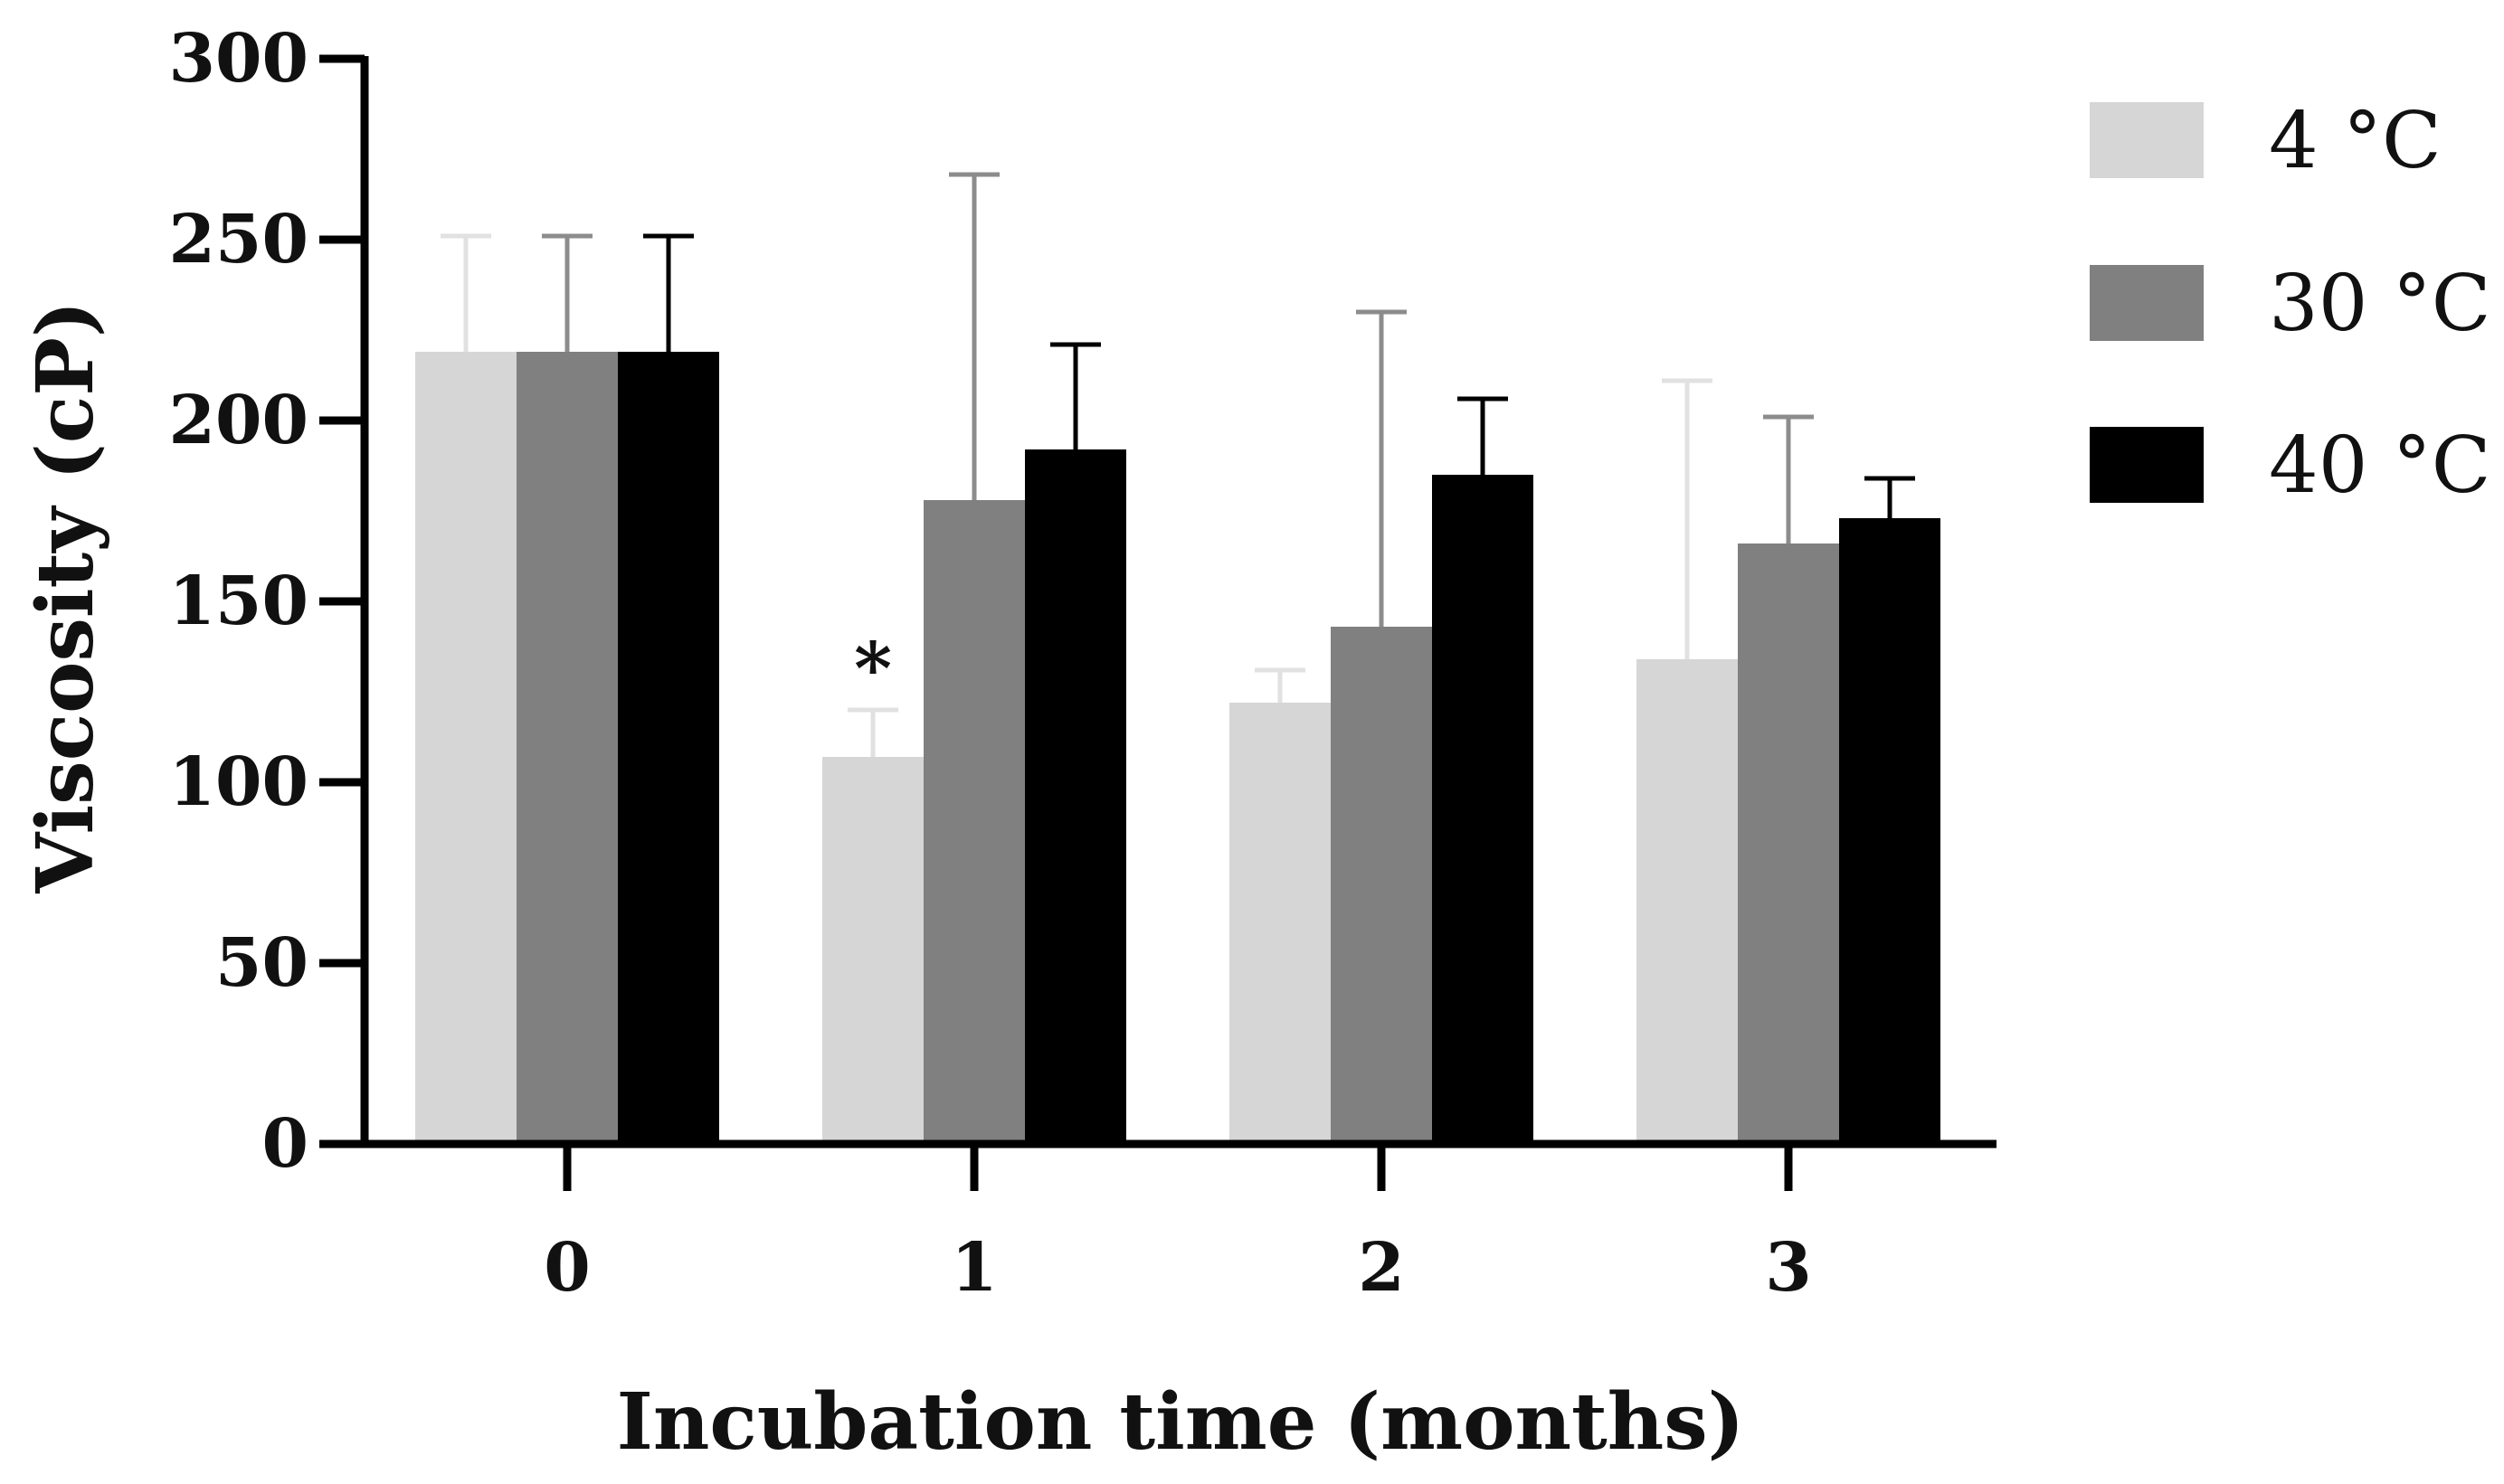 The width and height of the screenshot is (2504, 1484). What do you see at coordinates (873, 950) in the screenshot?
I see `bar-1-s1` at bounding box center [873, 950].